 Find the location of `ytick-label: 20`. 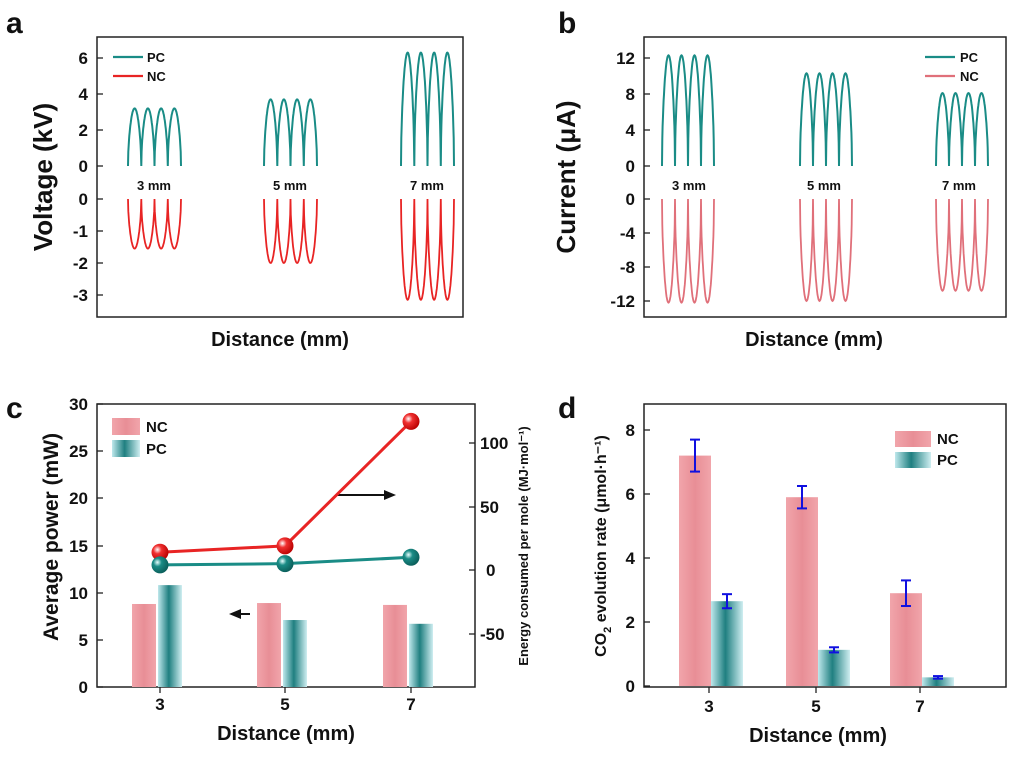

ytick-label: 20 is located at coordinates (78, 498).